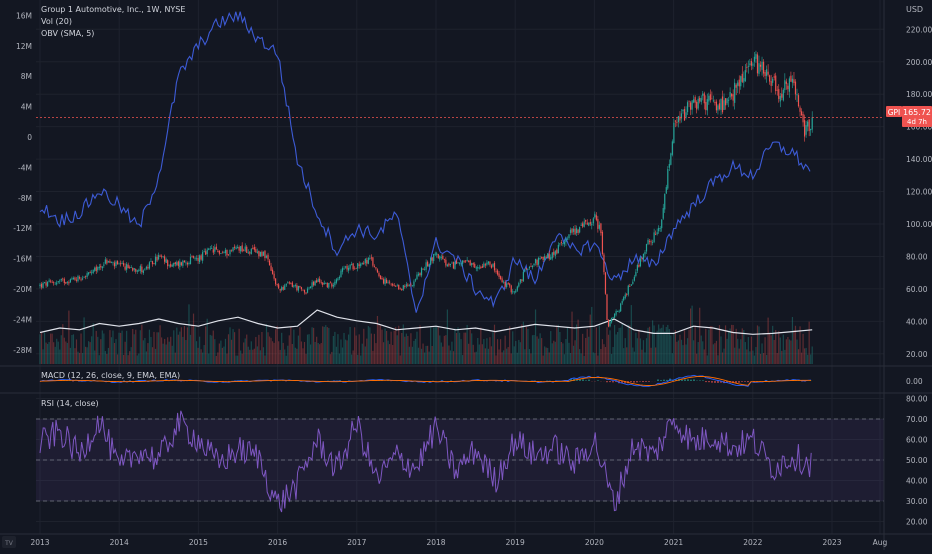 This screenshot has width=932, height=554. Describe the element at coordinates (56, 21) in the screenshot. I see `volume-legend: Vol (20)` at that location.